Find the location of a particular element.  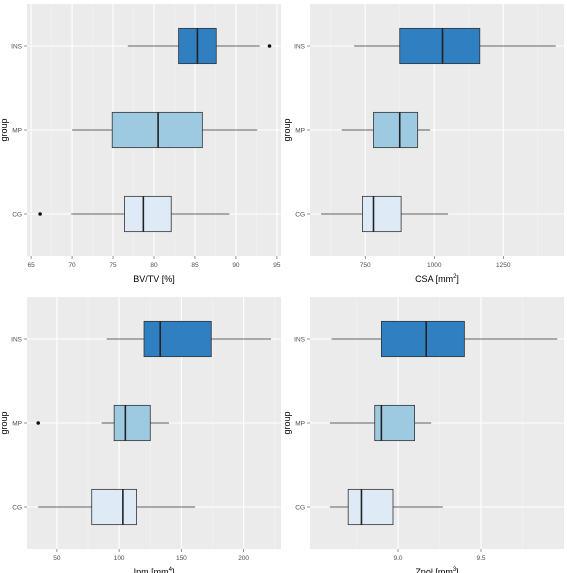

x-tick-label: 100 is located at coordinates (119, 558).